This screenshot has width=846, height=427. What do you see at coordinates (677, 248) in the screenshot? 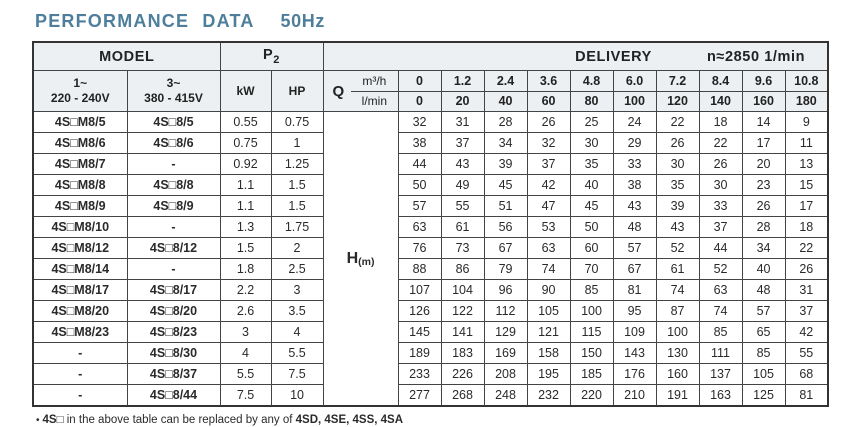
I see `head-value-cell: 52` at bounding box center [677, 248].